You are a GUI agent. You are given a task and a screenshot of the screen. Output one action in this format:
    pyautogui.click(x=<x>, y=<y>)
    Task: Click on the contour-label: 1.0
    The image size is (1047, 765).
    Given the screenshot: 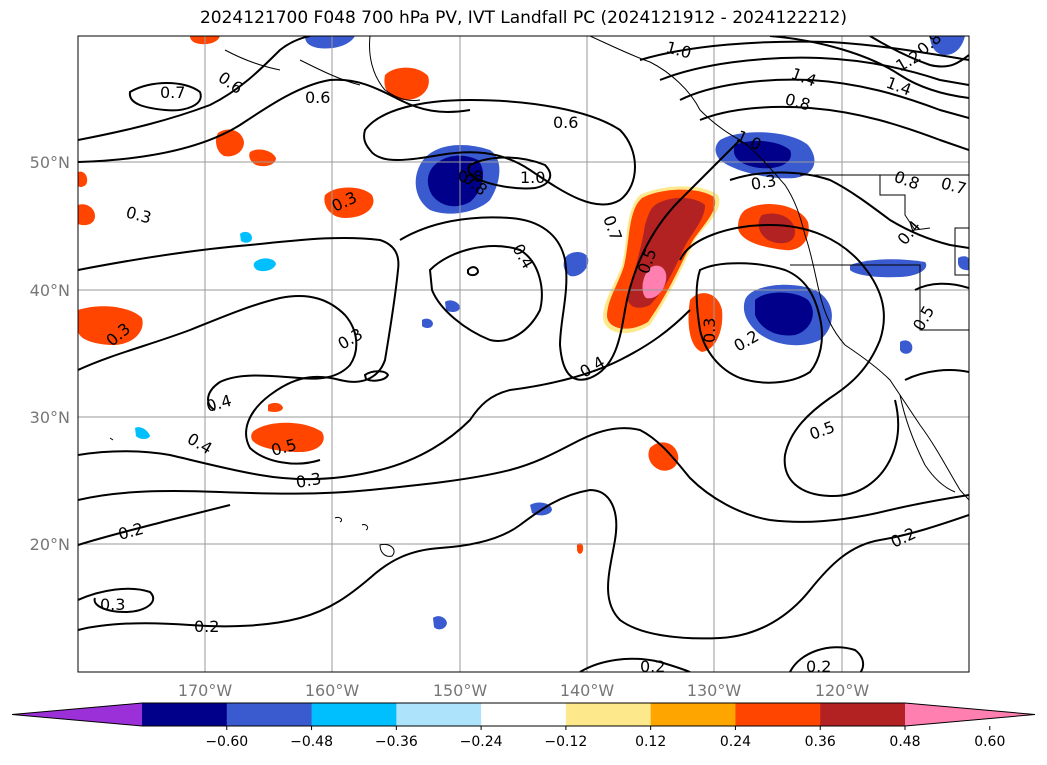 What is the action you would take?
    pyautogui.click(x=532, y=177)
    